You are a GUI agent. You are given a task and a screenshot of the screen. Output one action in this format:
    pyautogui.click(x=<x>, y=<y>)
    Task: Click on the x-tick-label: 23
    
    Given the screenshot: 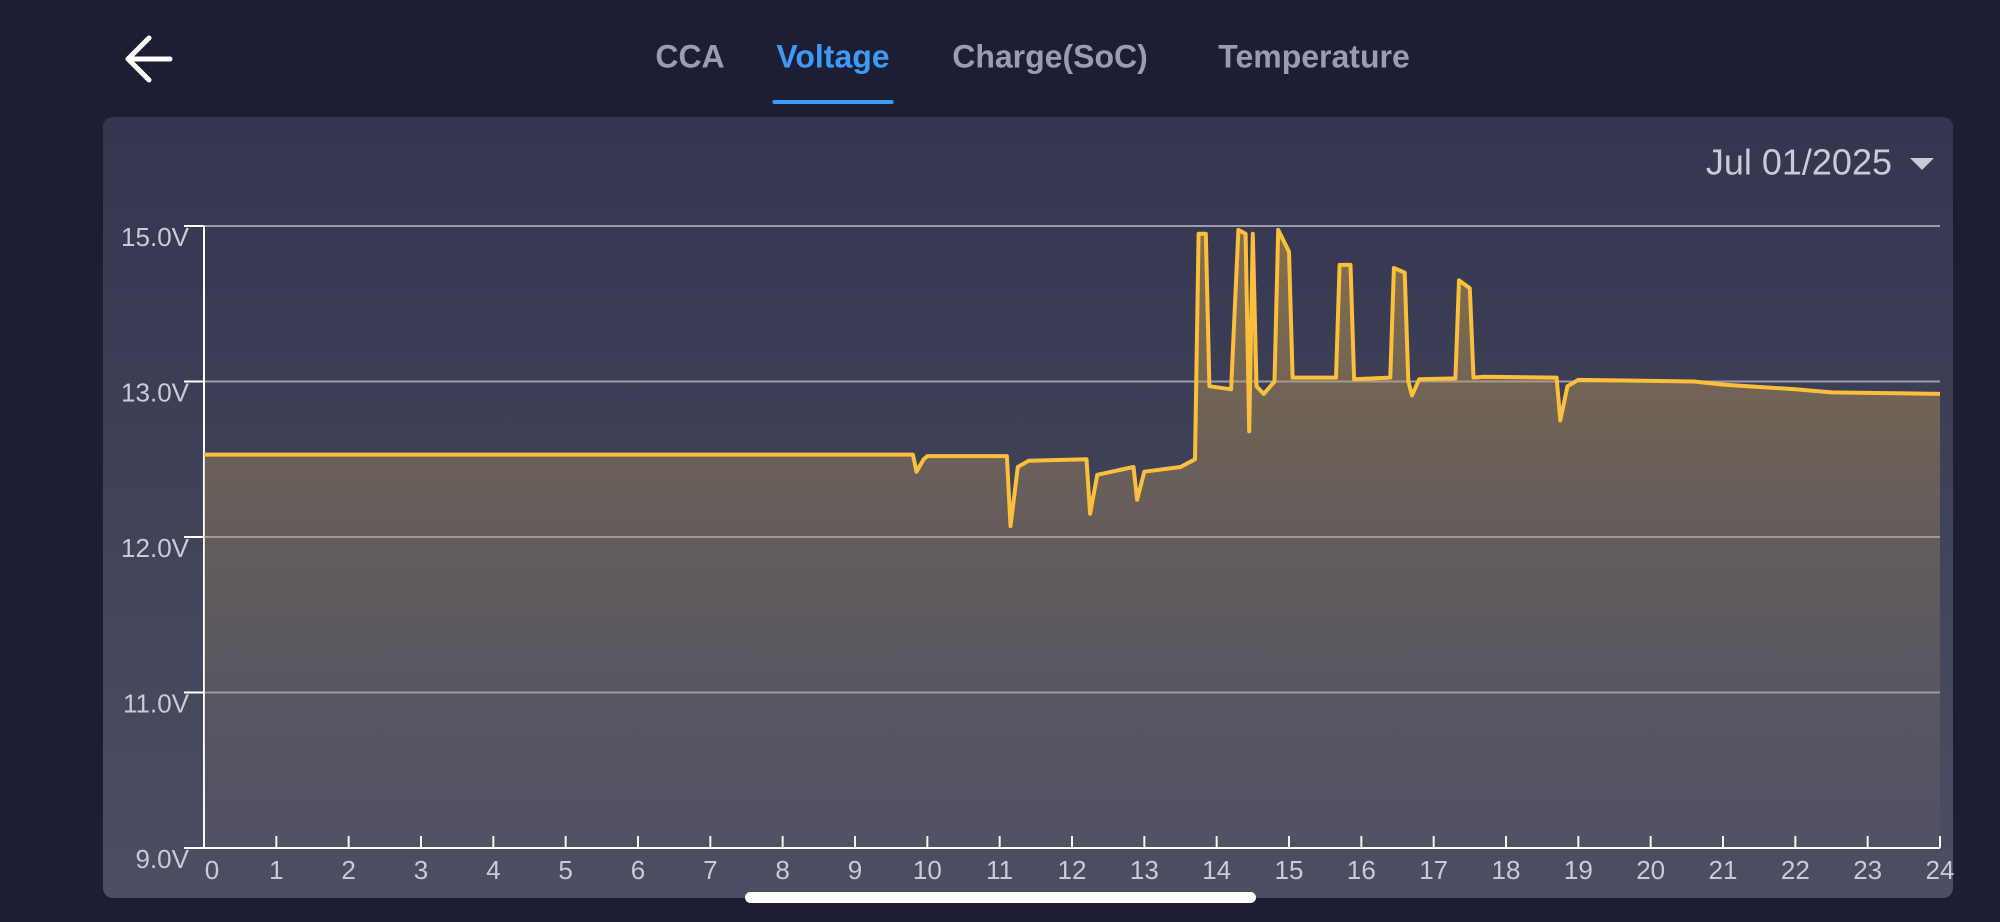 What is the action you would take?
    pyautogui.click(x=1867, y=870)
    